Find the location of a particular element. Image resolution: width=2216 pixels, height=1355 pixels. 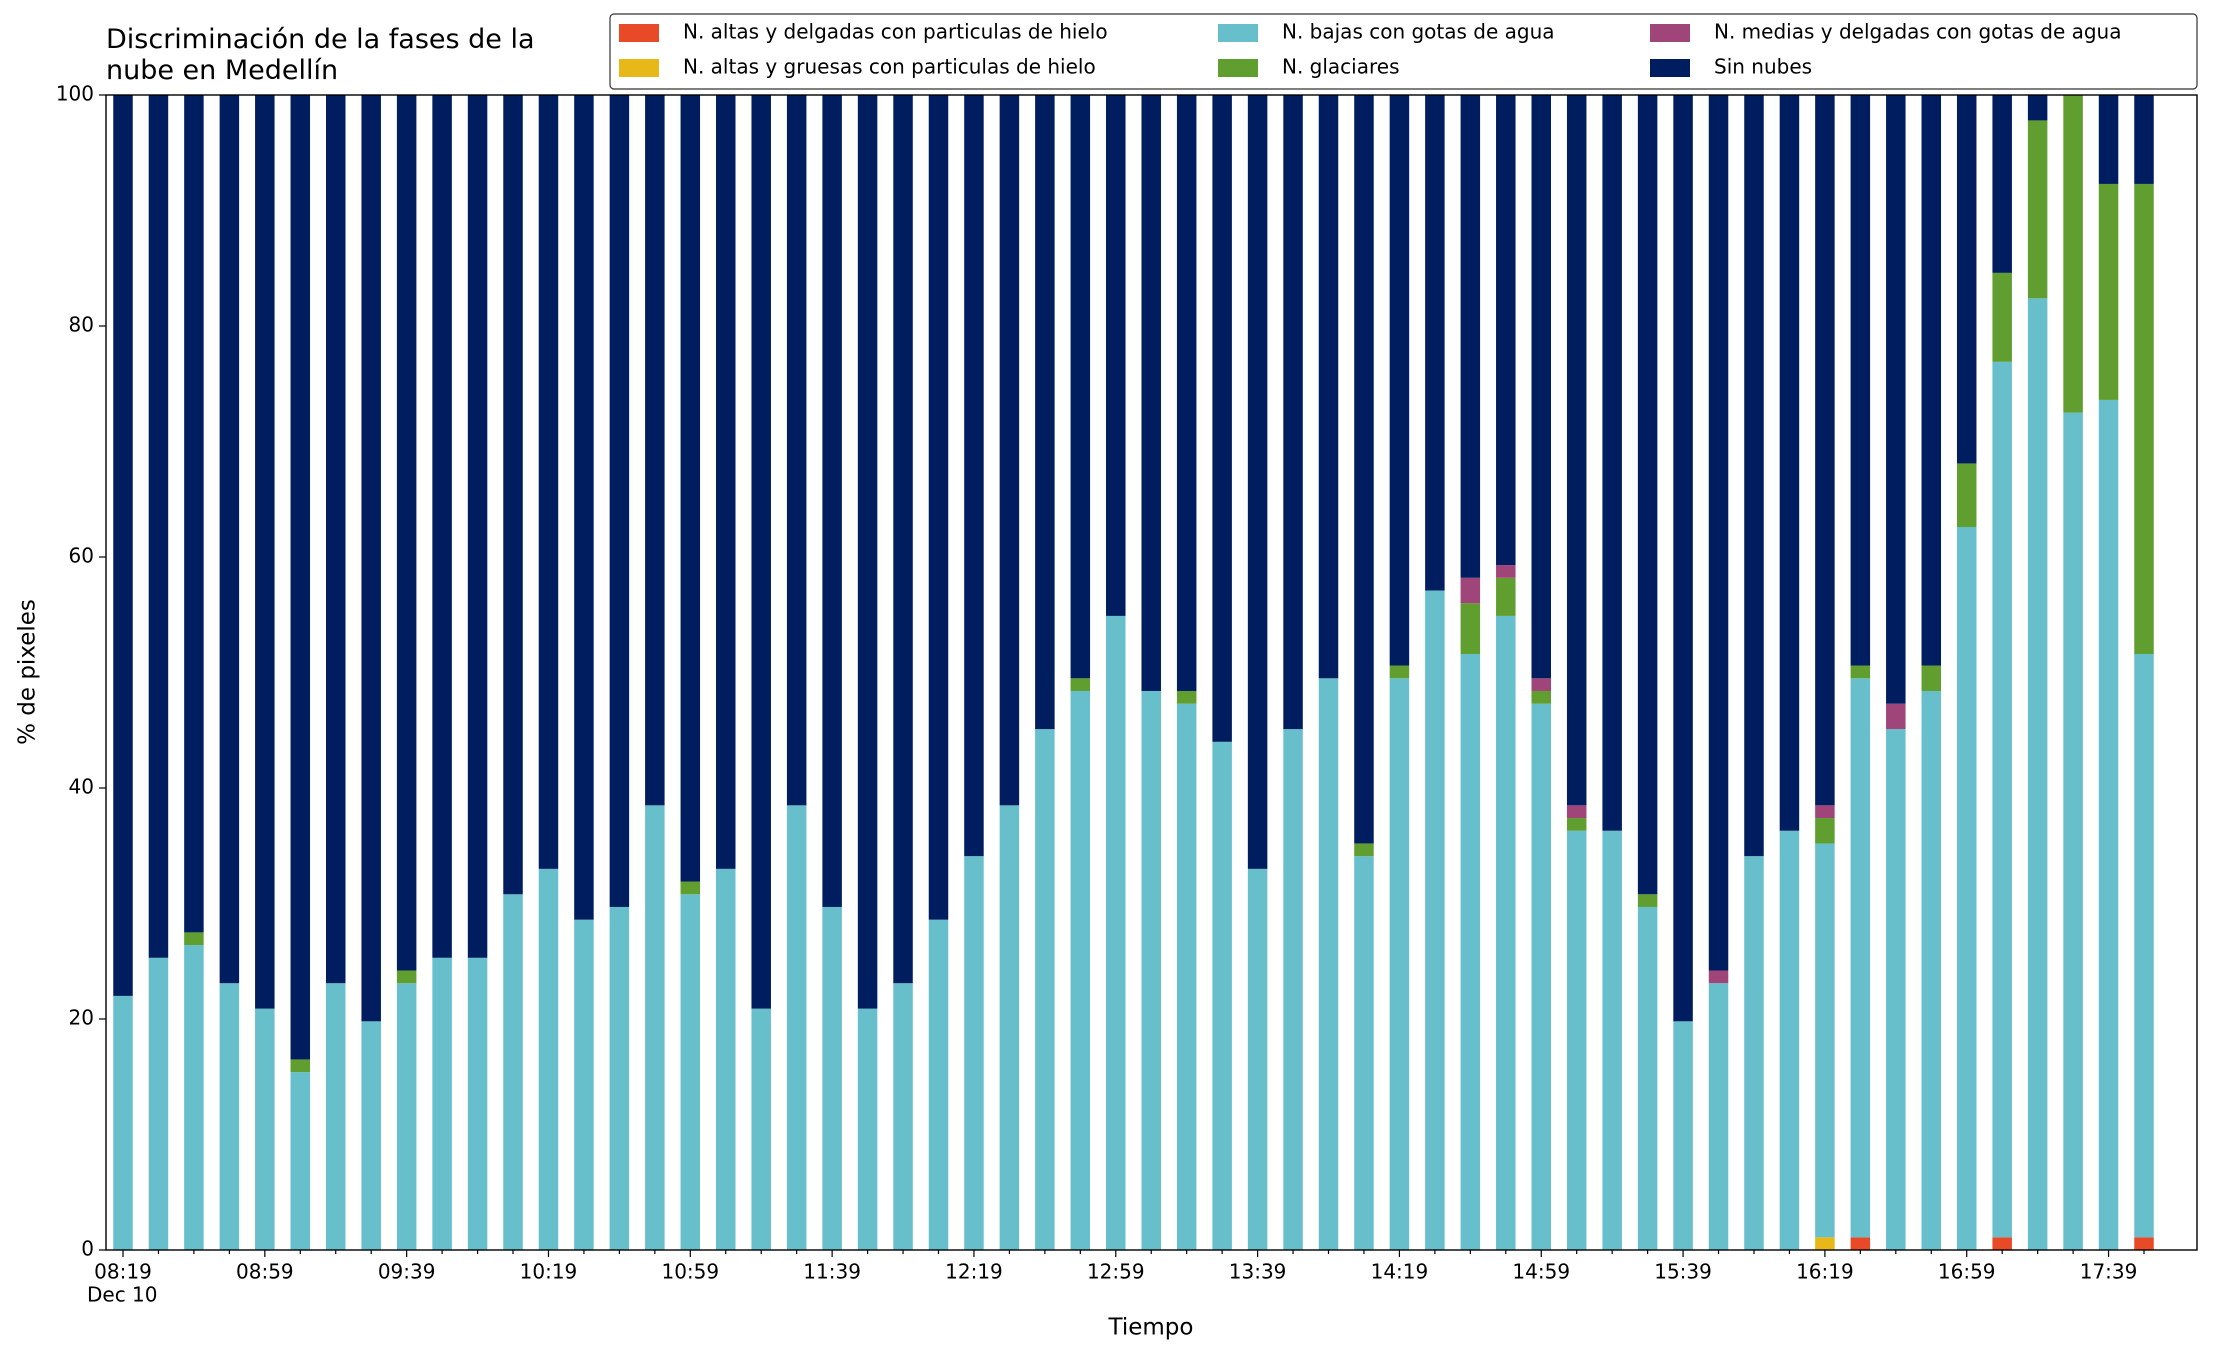

x-tick-label: 16:59 is located at coordinates (1967, 1272).